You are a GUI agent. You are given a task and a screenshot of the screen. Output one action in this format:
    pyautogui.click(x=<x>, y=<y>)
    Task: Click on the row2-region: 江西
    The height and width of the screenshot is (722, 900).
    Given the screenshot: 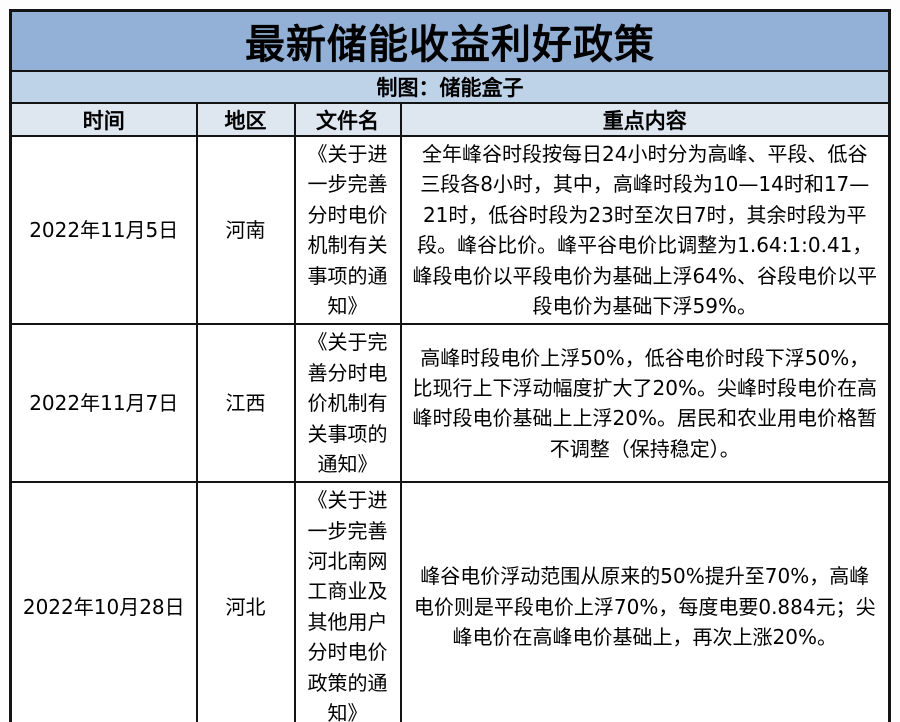 What is the action you would take?
    pyautogui.click(x=245, y=403)
    